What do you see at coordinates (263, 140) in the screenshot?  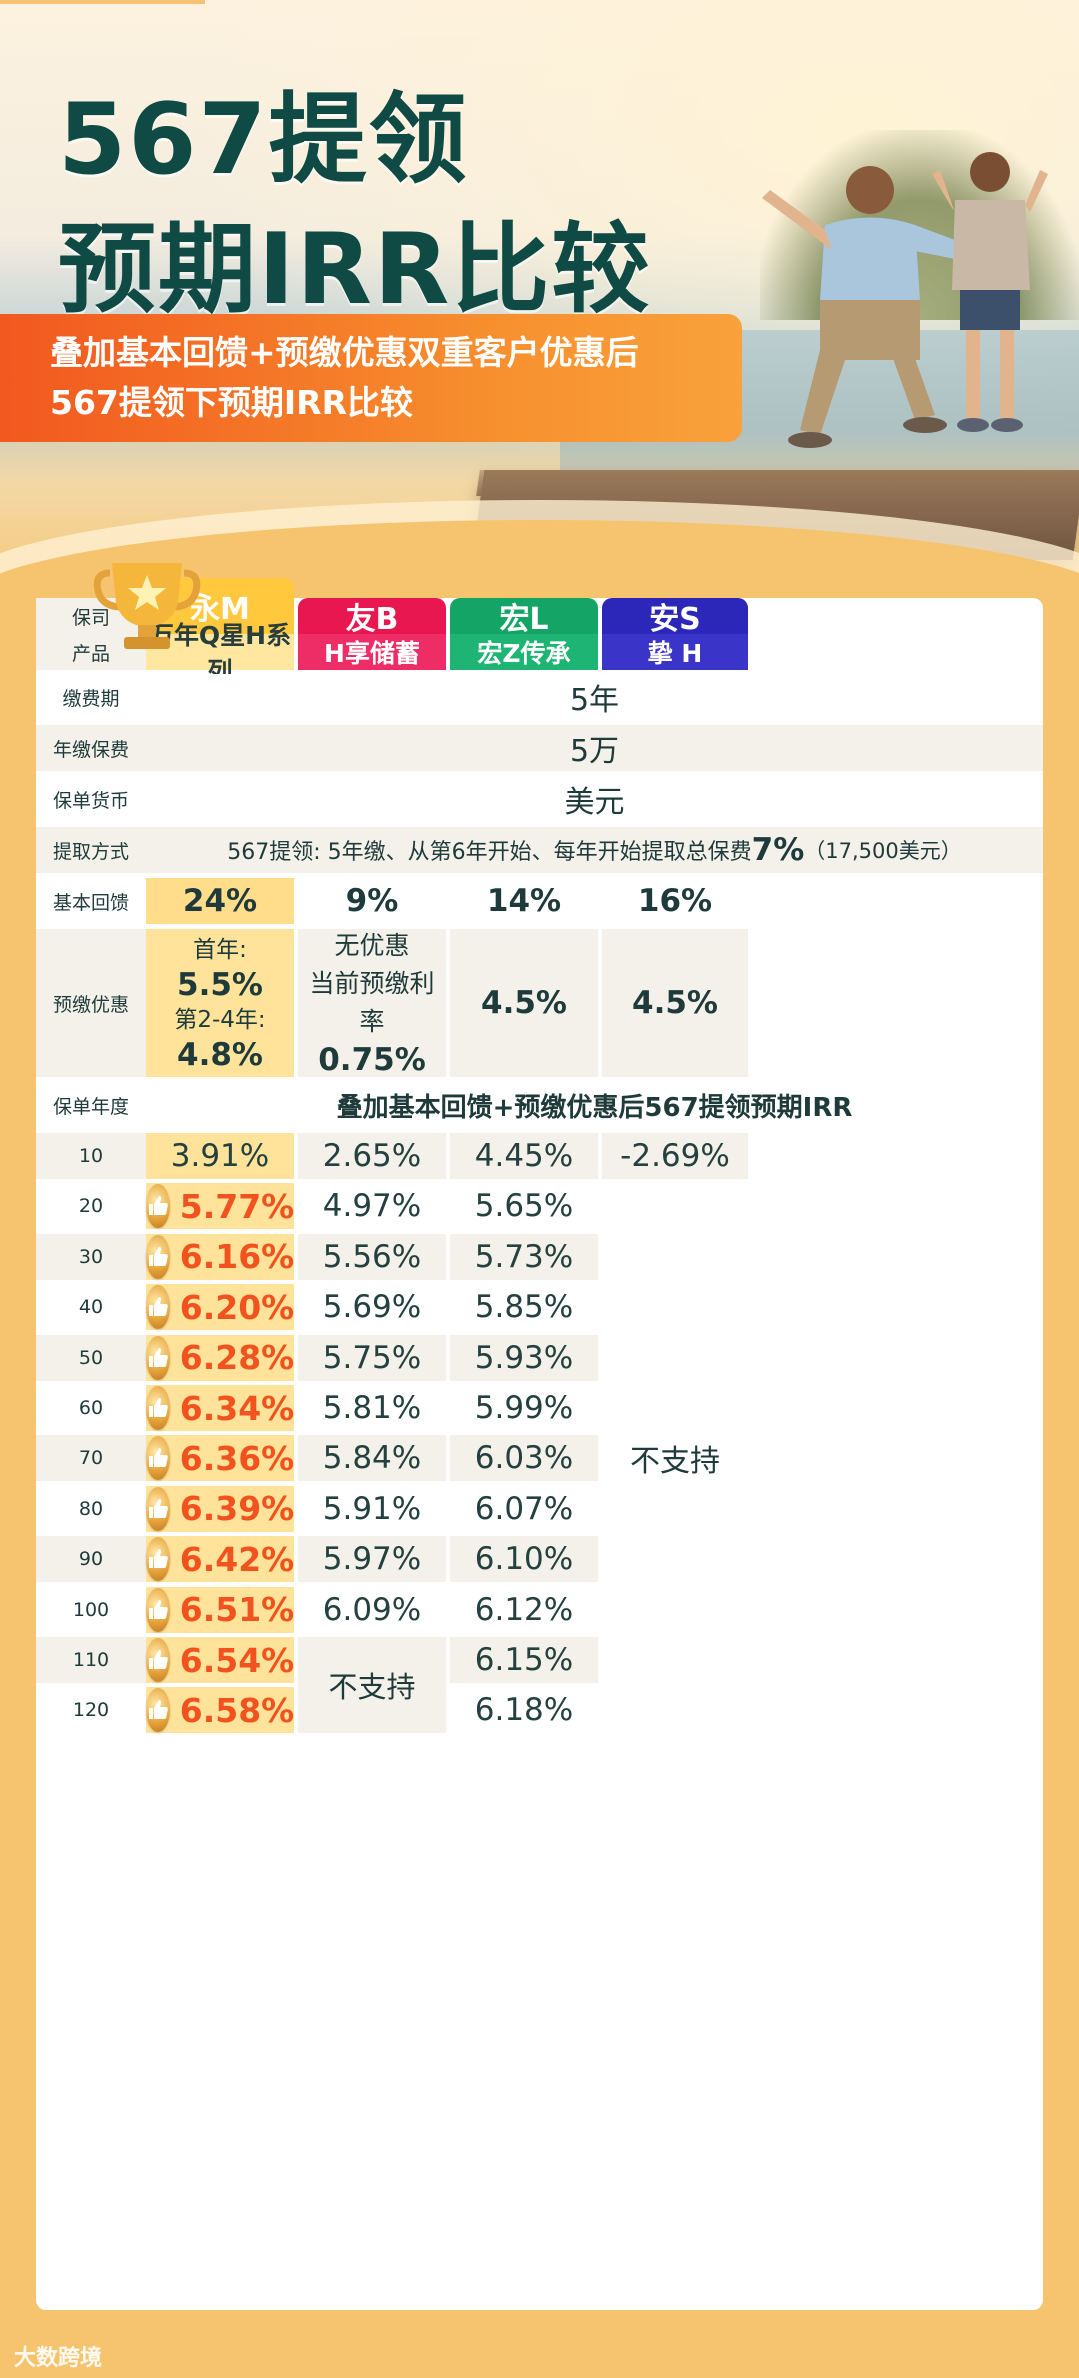 I see `page-title-line1: 567提领` at bounding box center [263, 140].